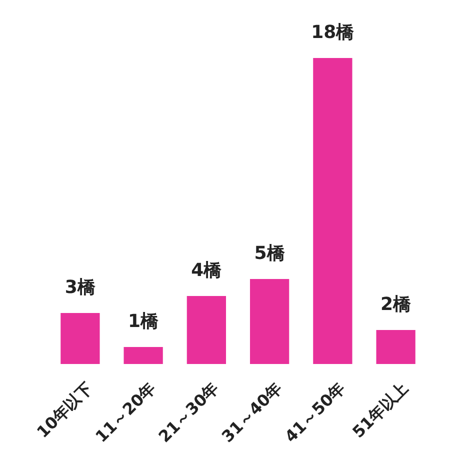 This screenshot has height=462, width=456. Describe the element at coordinates (80, 287) in the screenshot. I see `data-label: 3橋` at that location.